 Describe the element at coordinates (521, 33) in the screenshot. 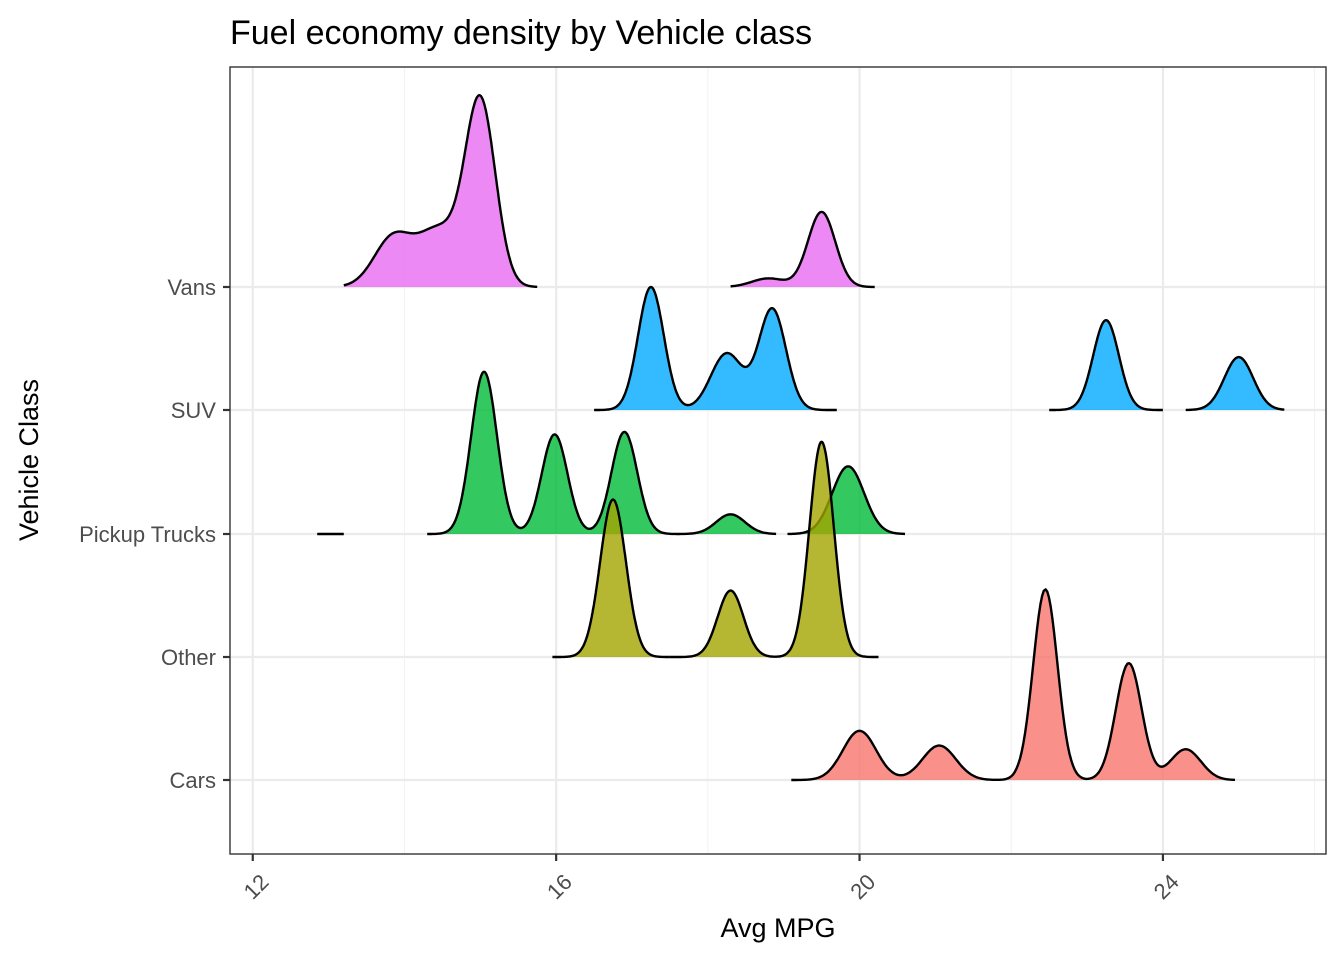

I see `chart-title: Fuel economy density by Vehicle class` at that location.